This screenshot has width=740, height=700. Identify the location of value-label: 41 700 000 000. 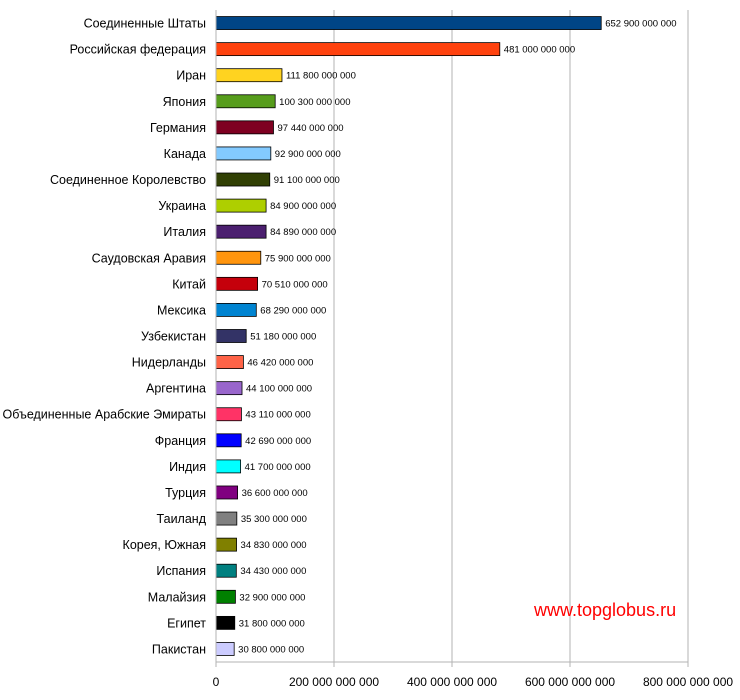
(278, 467).